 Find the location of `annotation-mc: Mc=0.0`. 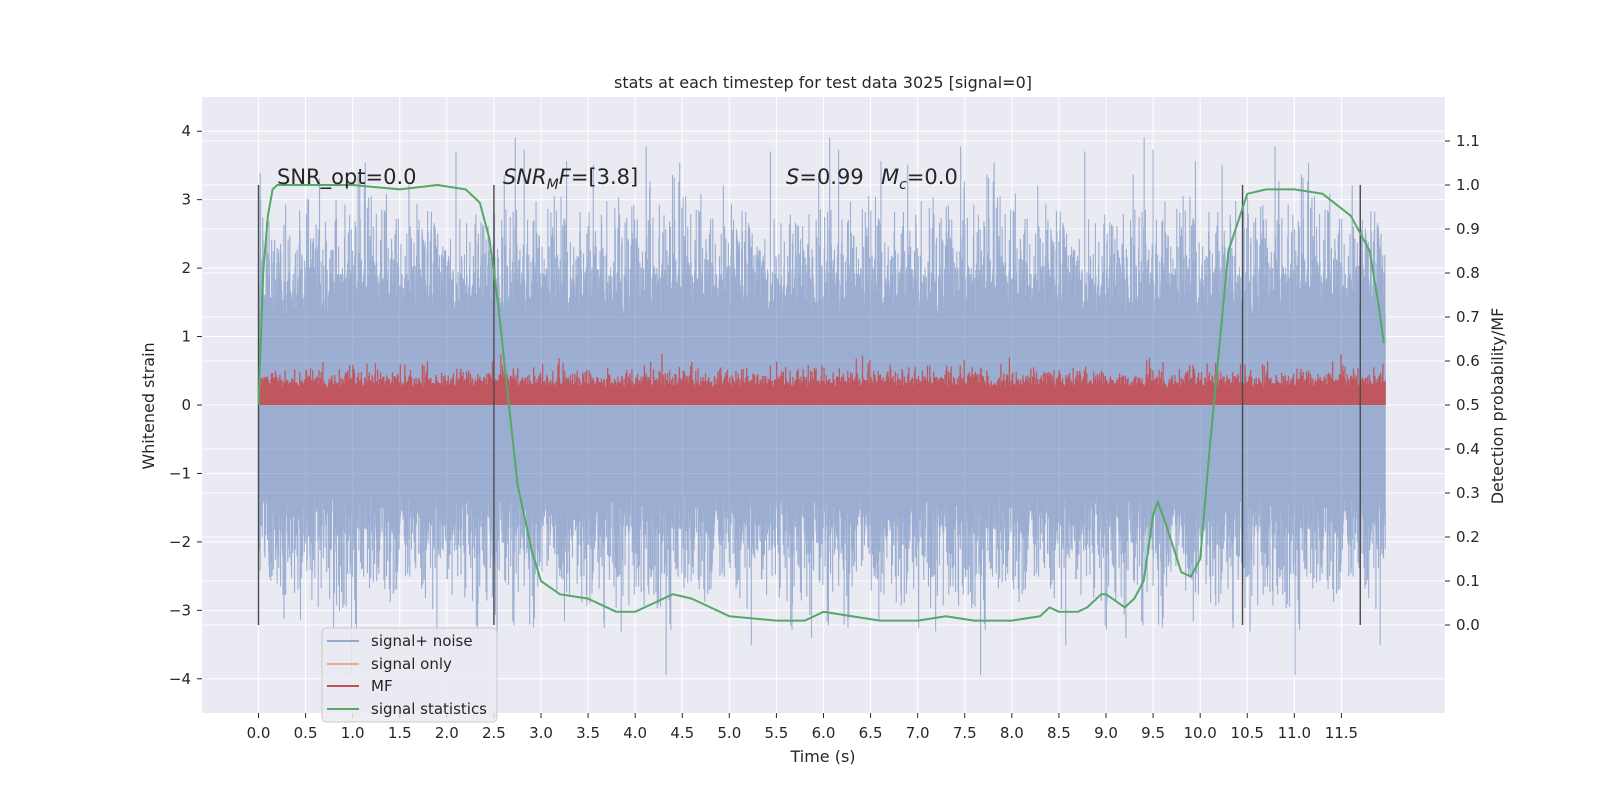

annotation-mc: Mc=0.0 is located at coordinates (919, 179).